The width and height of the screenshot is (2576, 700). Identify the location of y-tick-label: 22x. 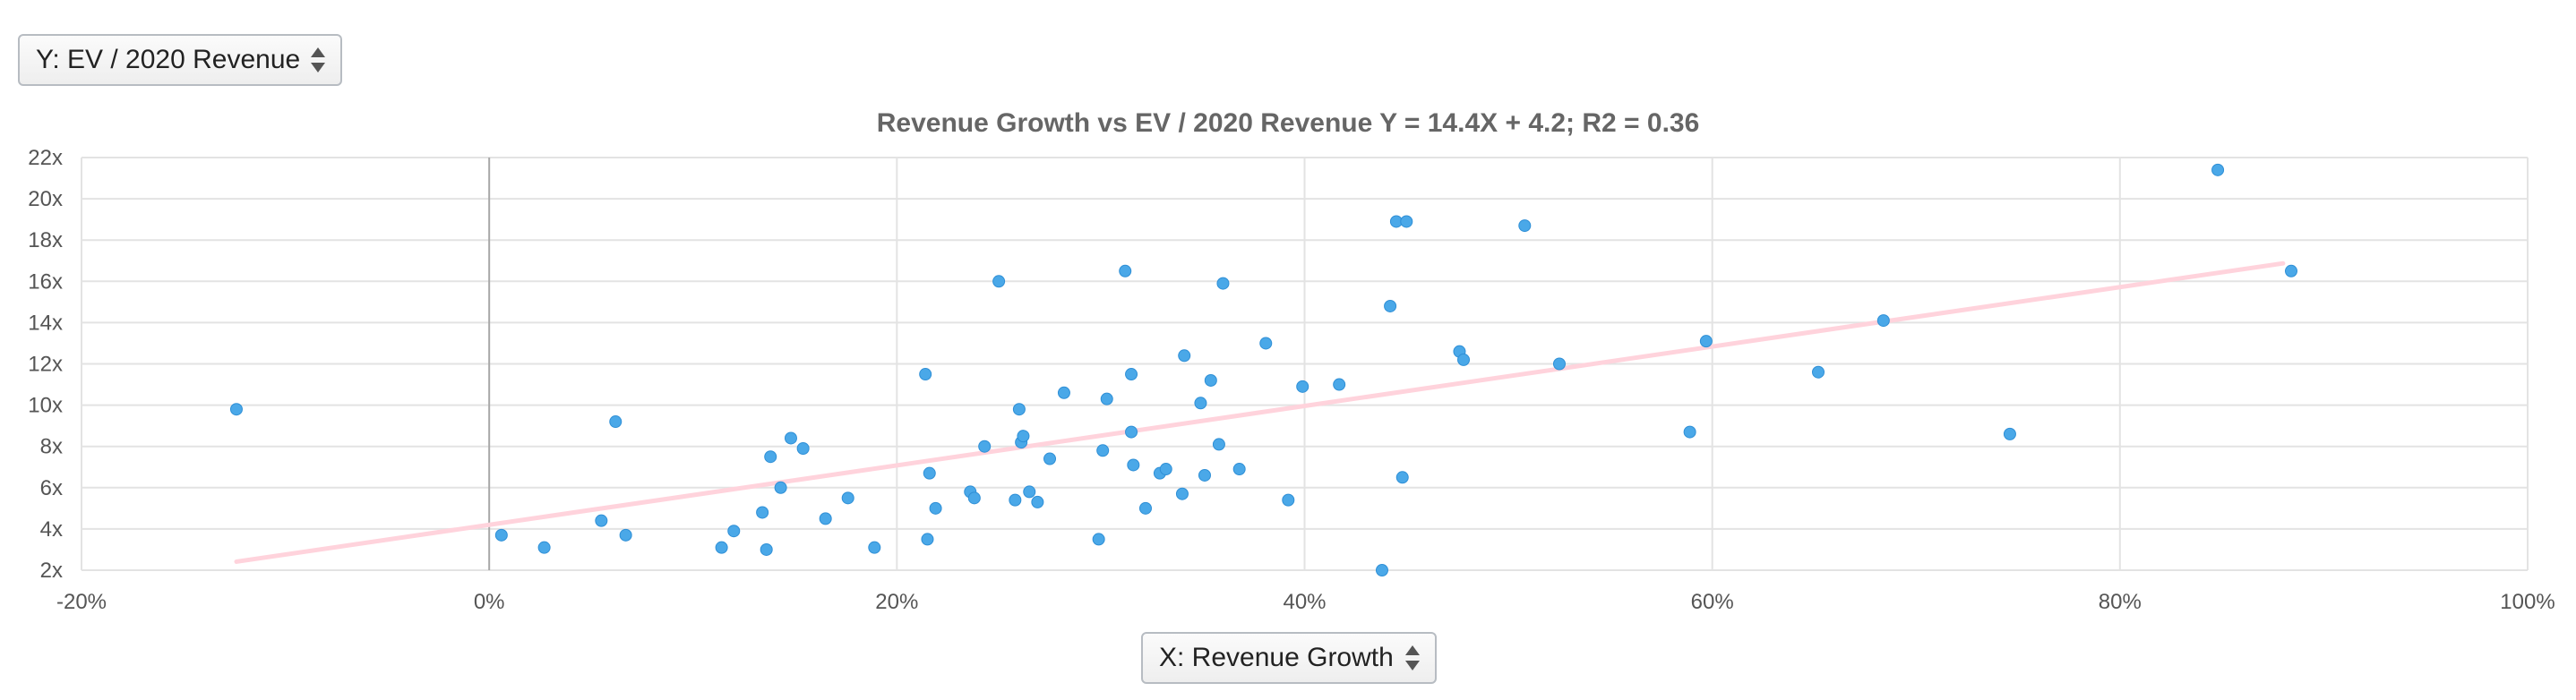
(45, 158).